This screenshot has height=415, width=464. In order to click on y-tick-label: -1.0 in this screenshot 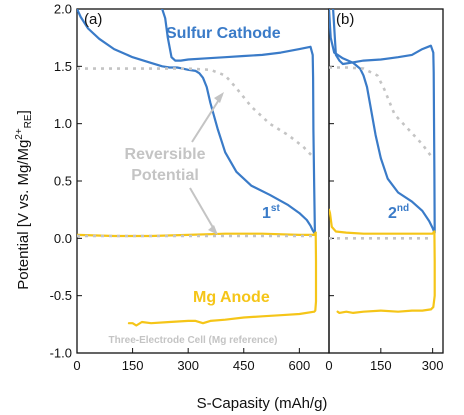, I will do `click(61, 353)`.